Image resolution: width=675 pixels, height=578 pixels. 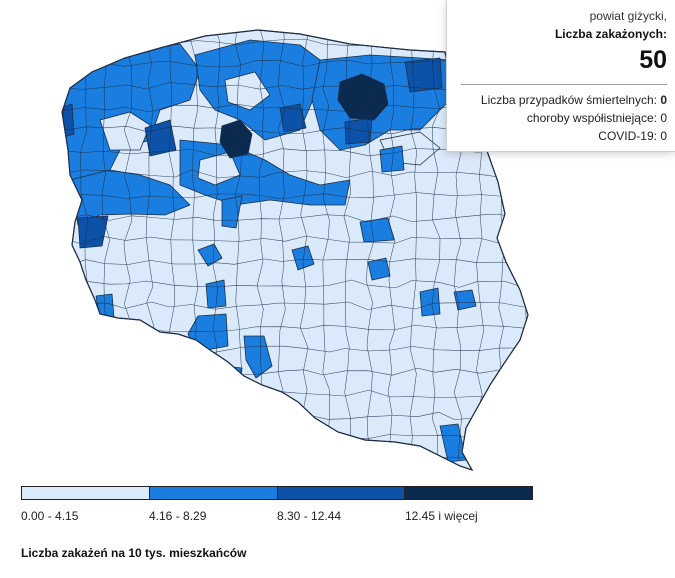 I want to click on tooltip-cases-value: 50, so click(x=653, y=60).